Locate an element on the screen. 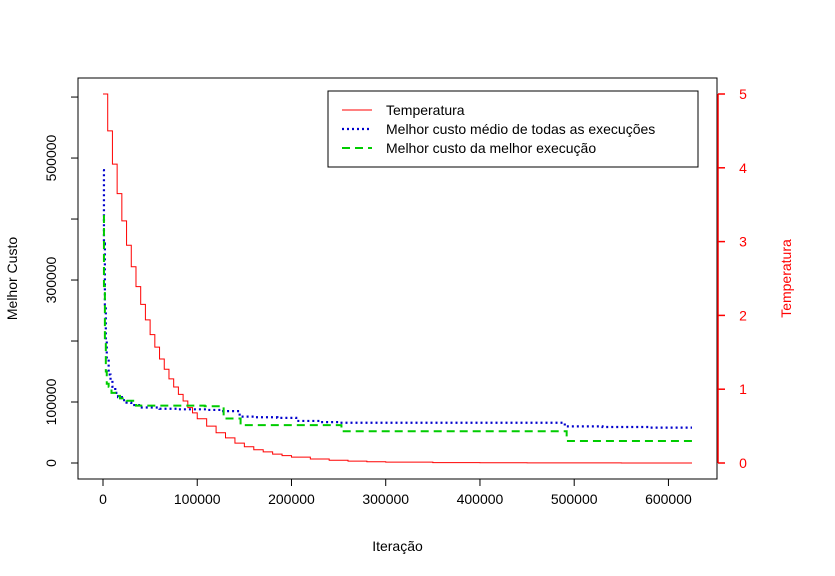  x-axis-title: Iteração is located at coordinates (397, 546).